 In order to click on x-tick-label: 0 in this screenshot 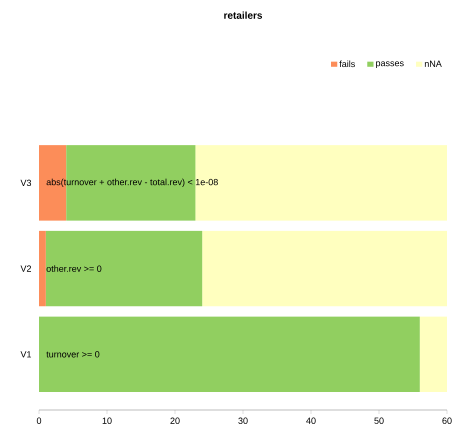, I will do `click(39, 421)`.